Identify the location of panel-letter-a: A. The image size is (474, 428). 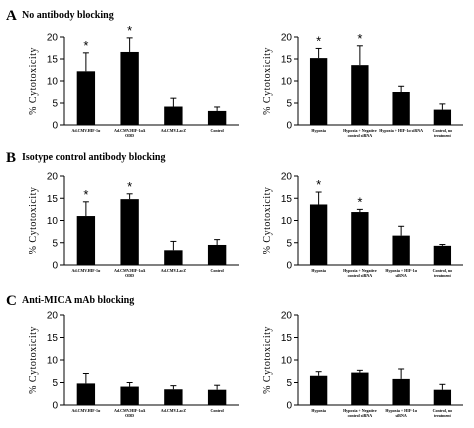
(11, 16).